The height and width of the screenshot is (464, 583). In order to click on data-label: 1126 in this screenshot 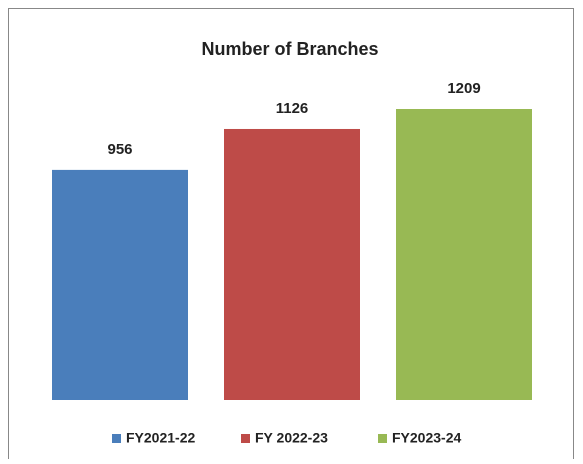, I will do `click(292, 108)`.